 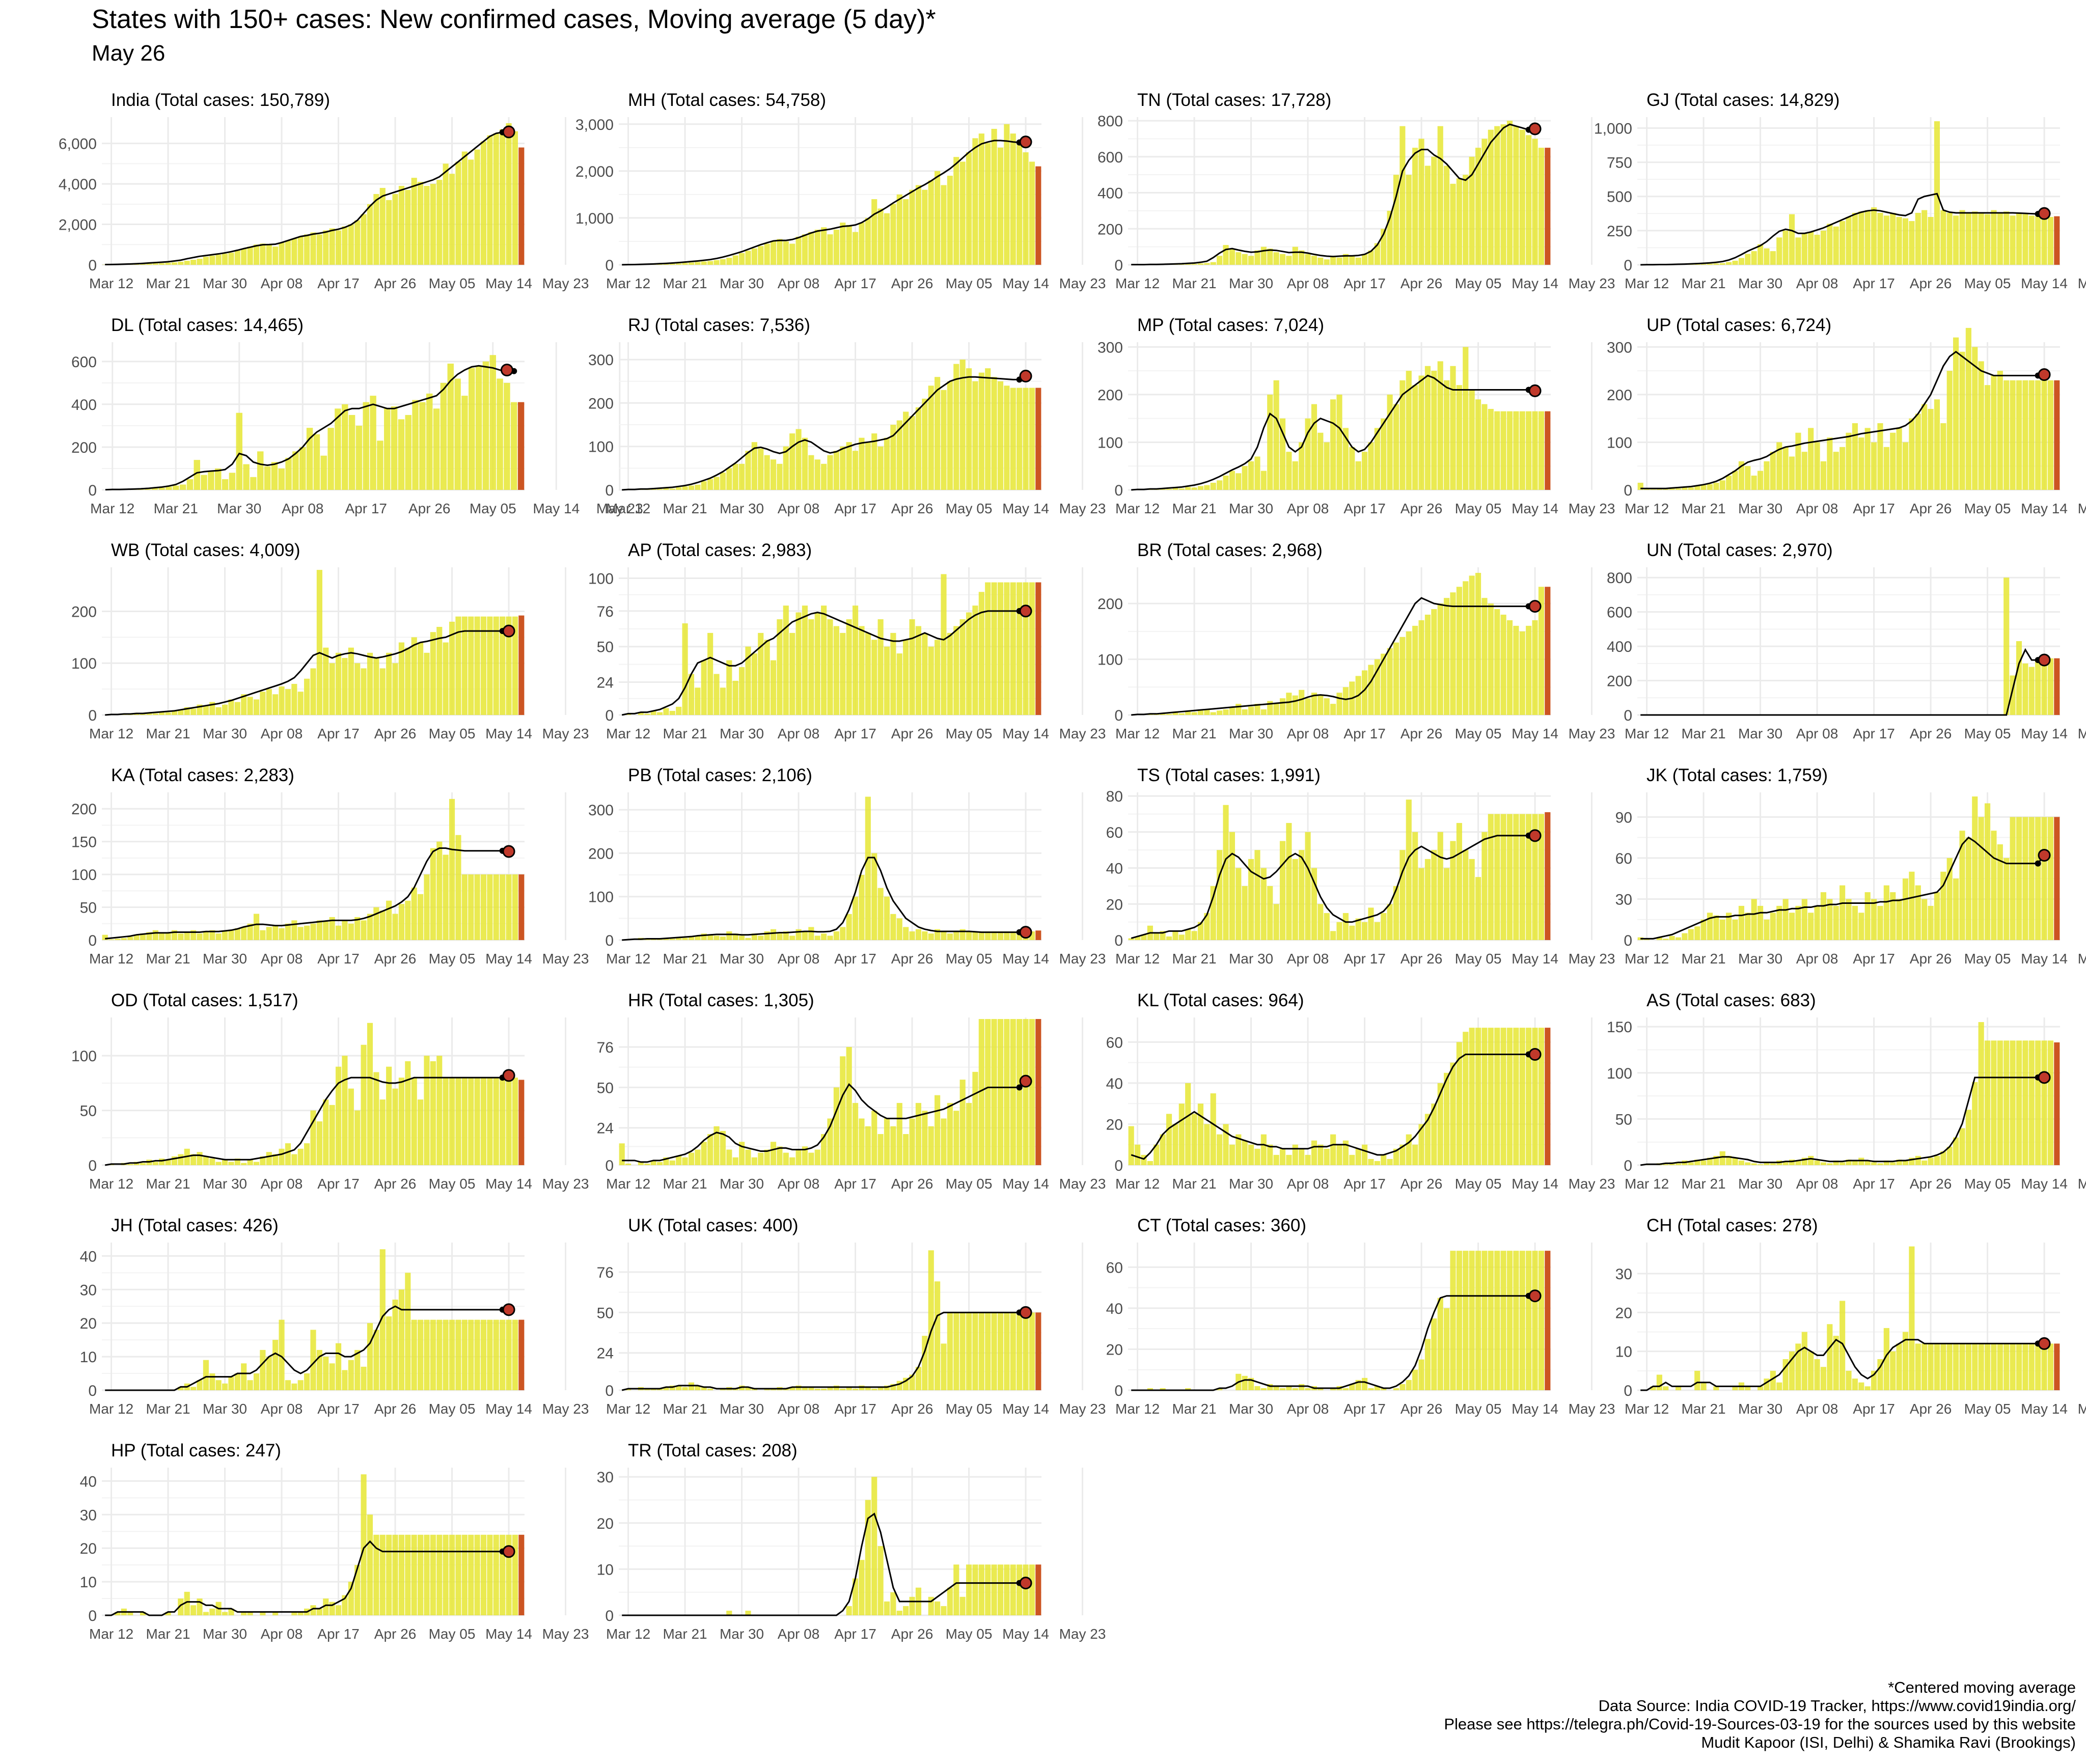 I want to click on y-tick-label: 200, so click(x=1110, y=395).